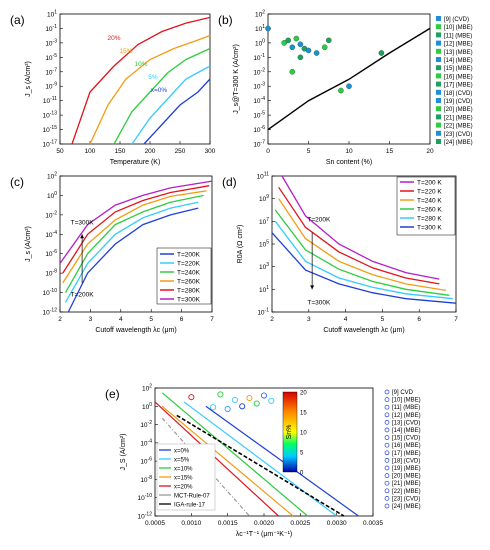  I want to click on x-axis-label: λc⁻¹T⁻¹ (μm⁻¹K⁻¹), so click(264, 534).